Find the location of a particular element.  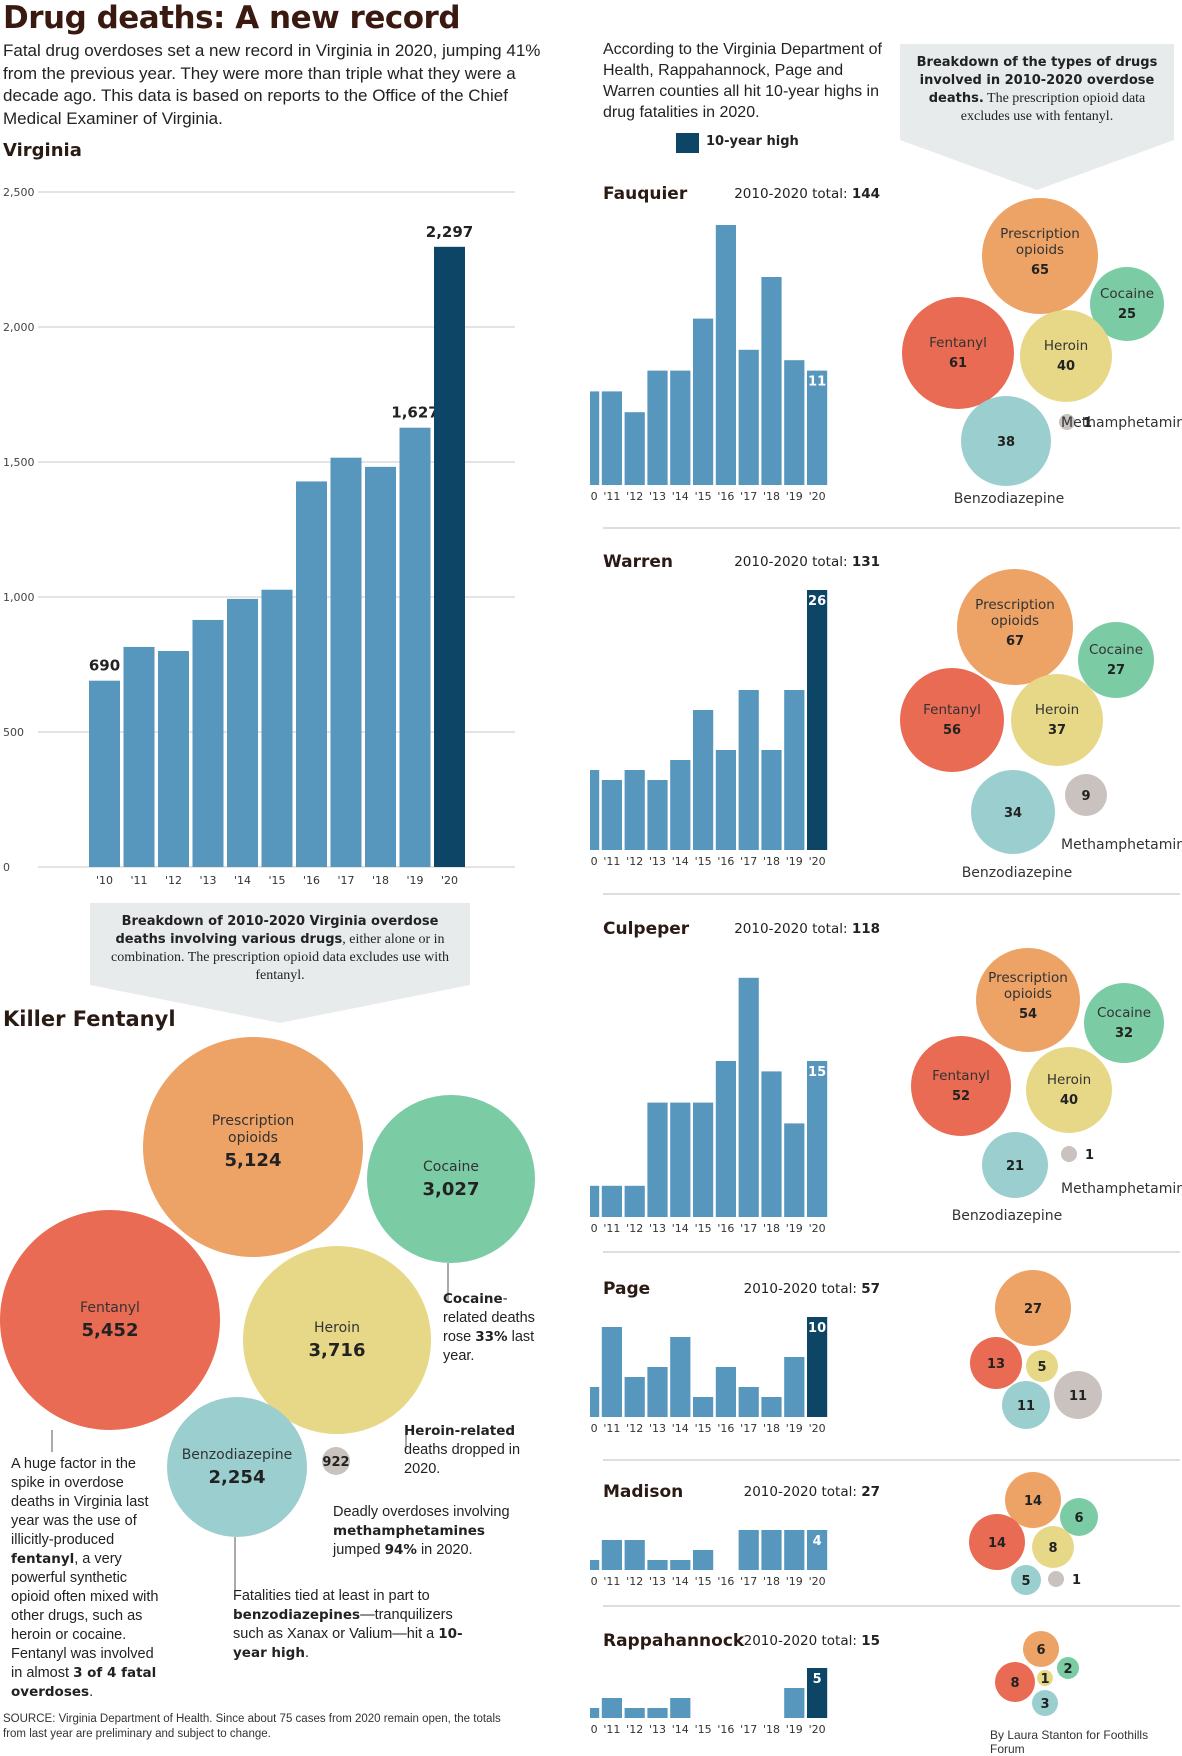

y-tick-label: 2,500 is located at coordinates (19, 192).